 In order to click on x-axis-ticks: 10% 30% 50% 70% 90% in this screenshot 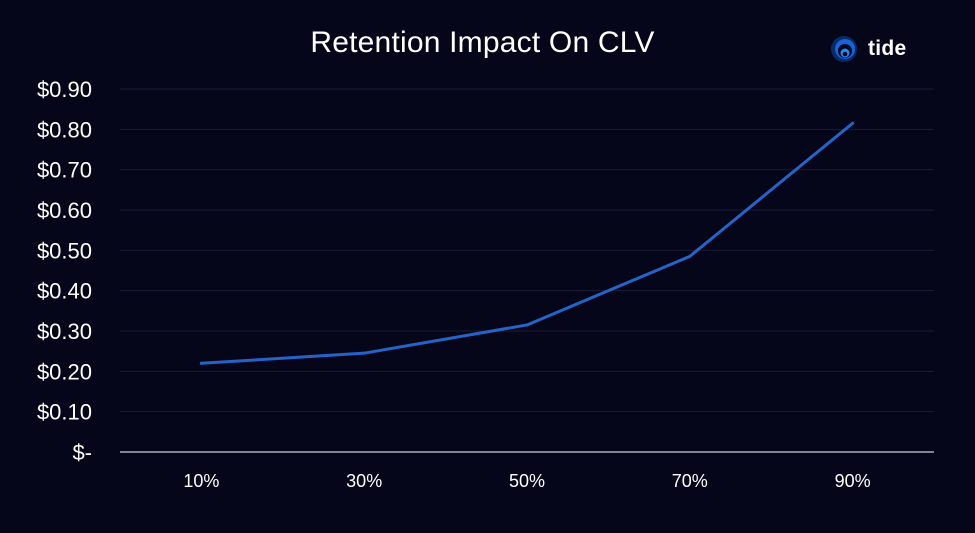, I will do `click(526, 481)`.